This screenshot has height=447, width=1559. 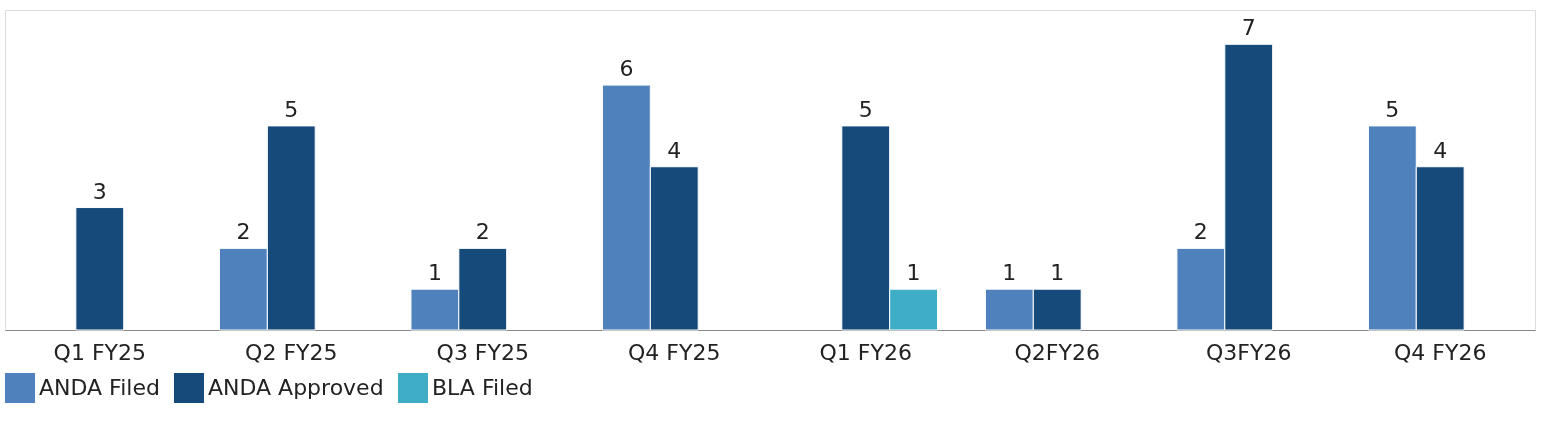 I want to click on x-tick-label: Q4 FY26, so click(x=1440, y=352).